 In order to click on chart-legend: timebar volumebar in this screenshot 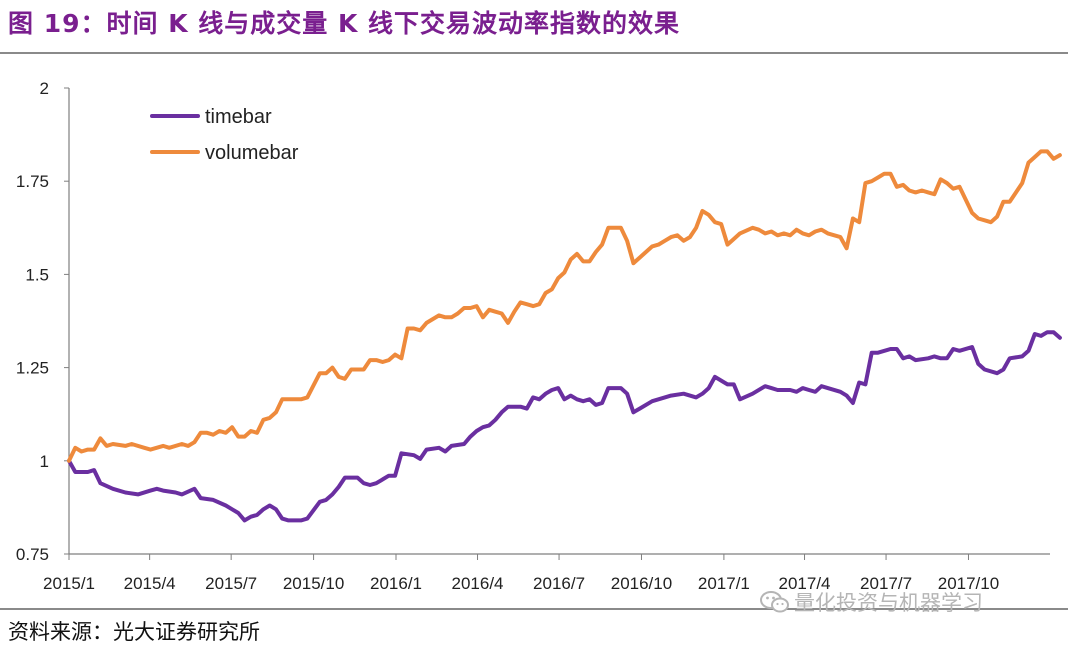, I will do `click(224, 135)`.